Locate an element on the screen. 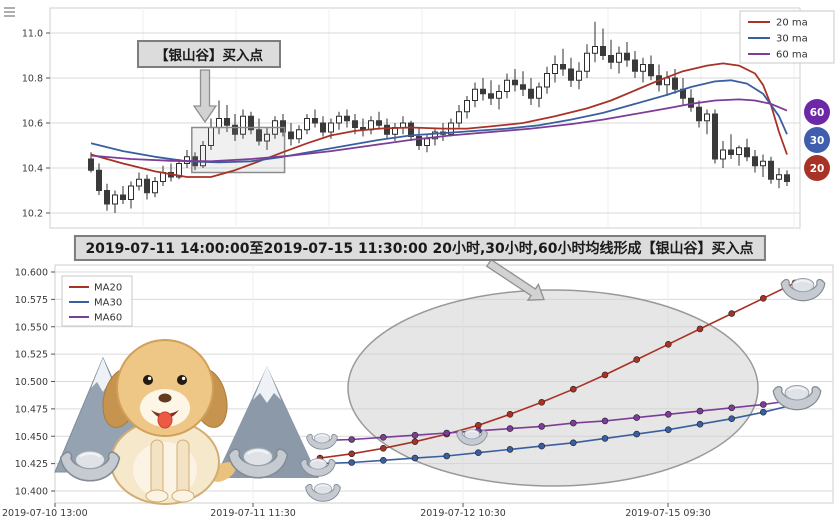 The height and width of the screenshot is (520, 839). legend-label-20ma: 20 ma is located at coordinates (792, 23).